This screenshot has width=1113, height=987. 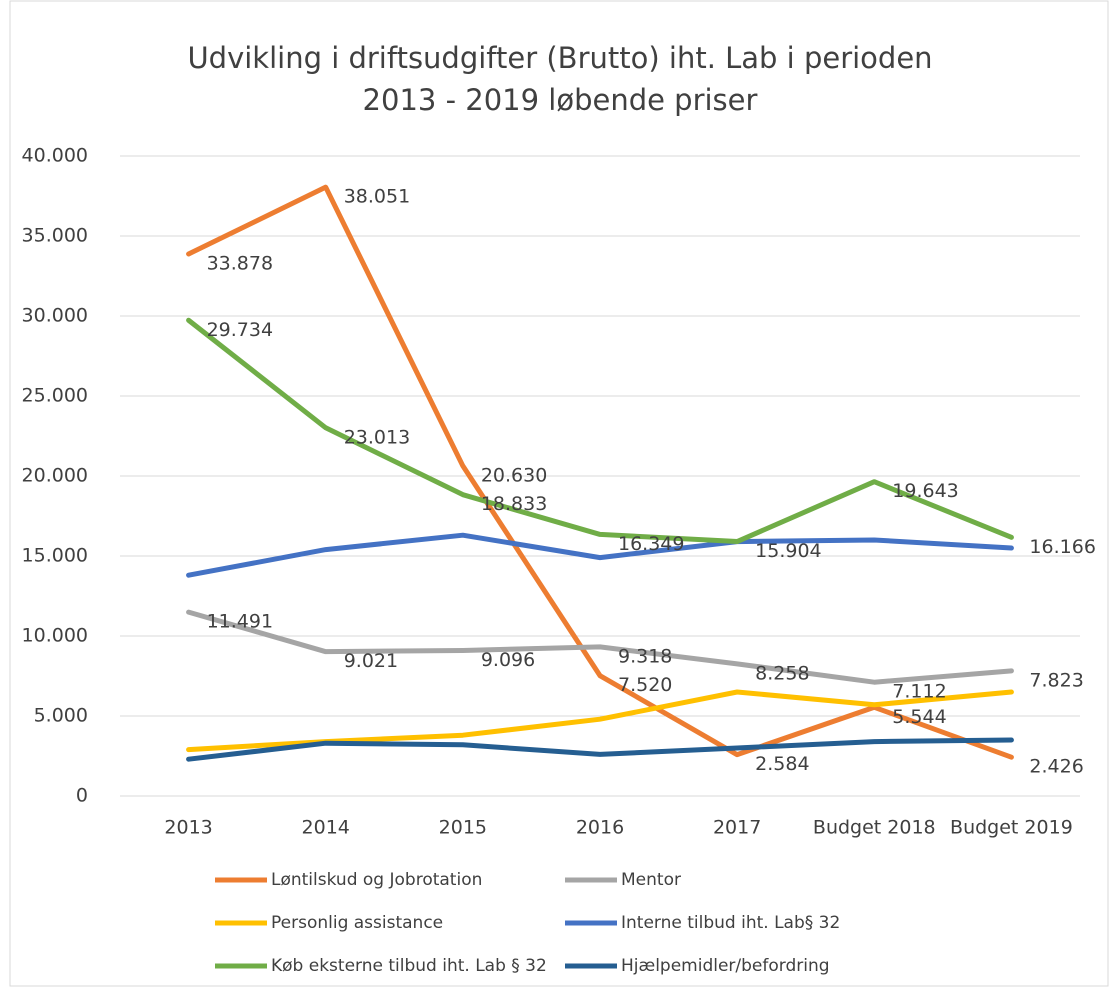 I want to click on legend-label: Køb eksterne tilbud iht. Lab § 32, so click(x=409, y=966).